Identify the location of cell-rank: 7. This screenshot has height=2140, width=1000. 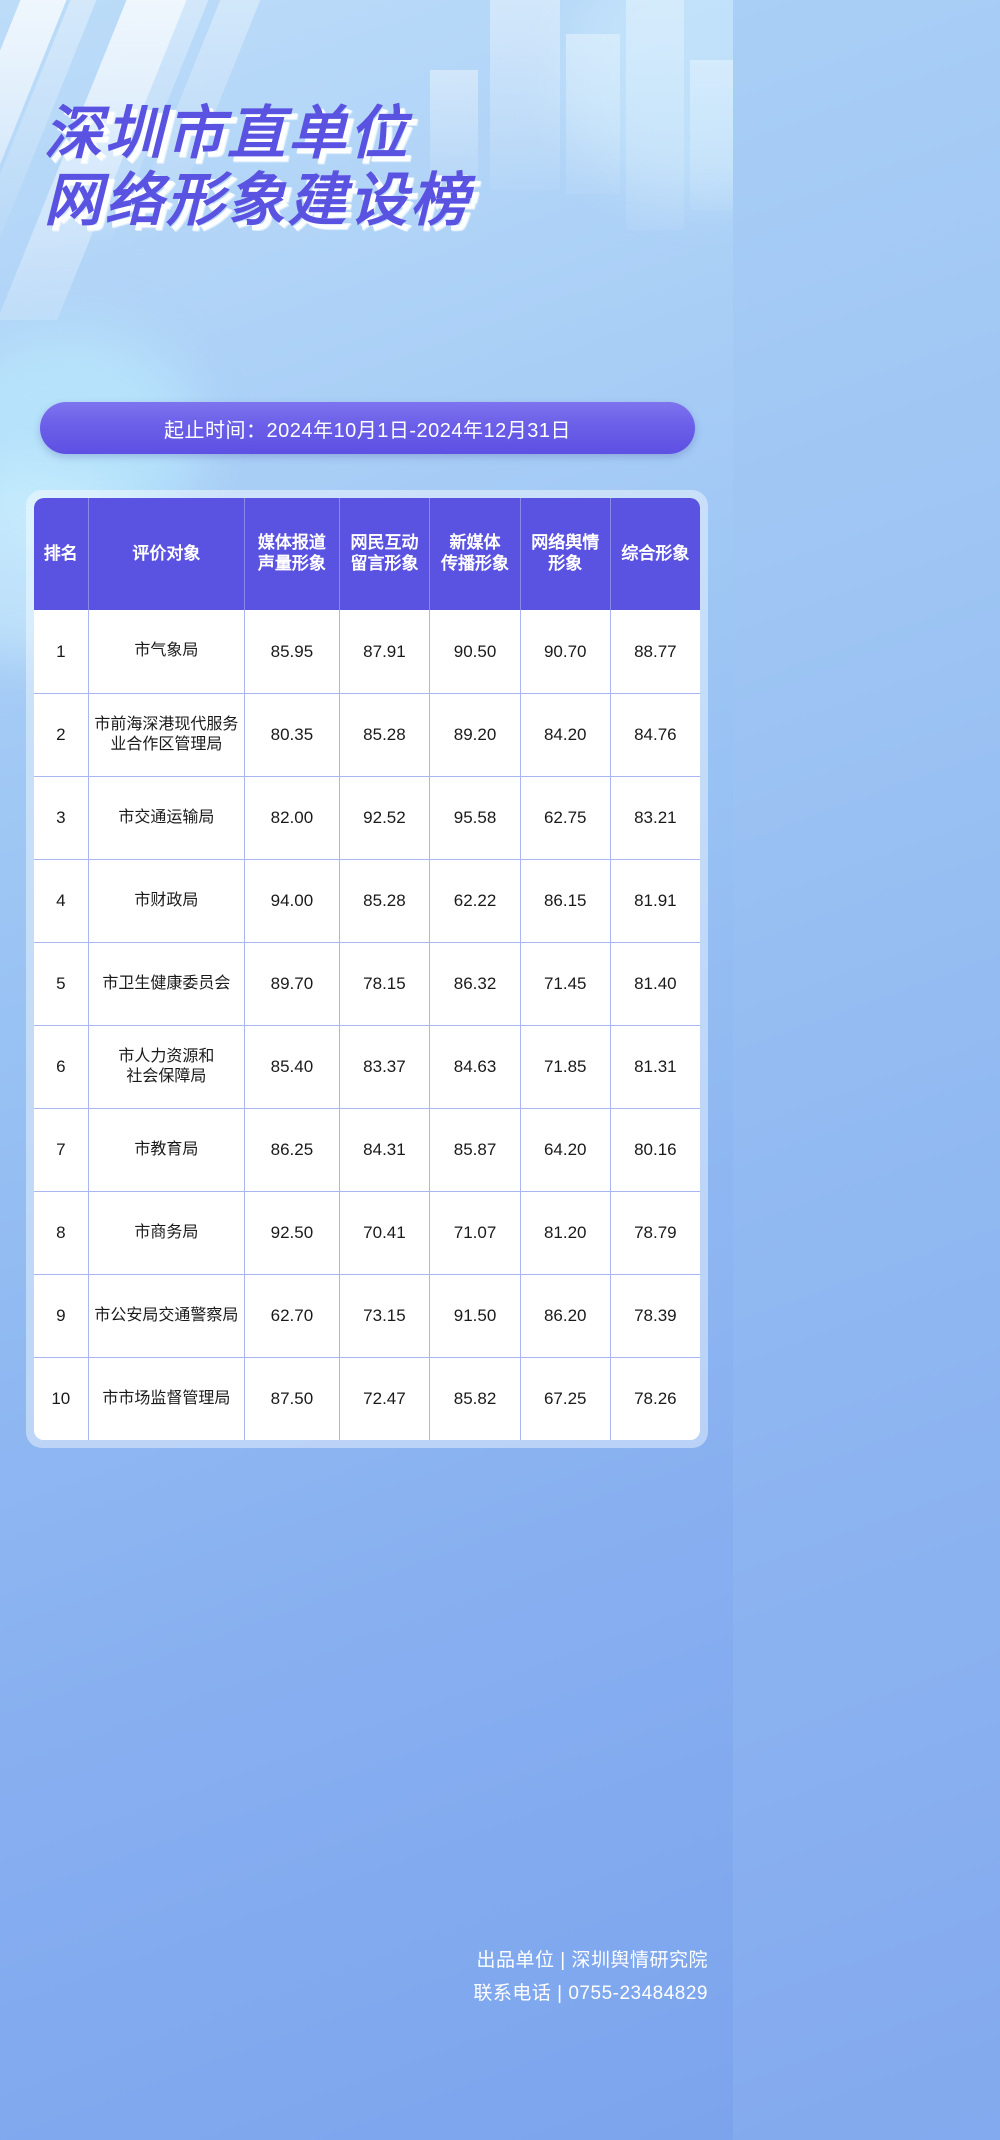
(61, 1149).